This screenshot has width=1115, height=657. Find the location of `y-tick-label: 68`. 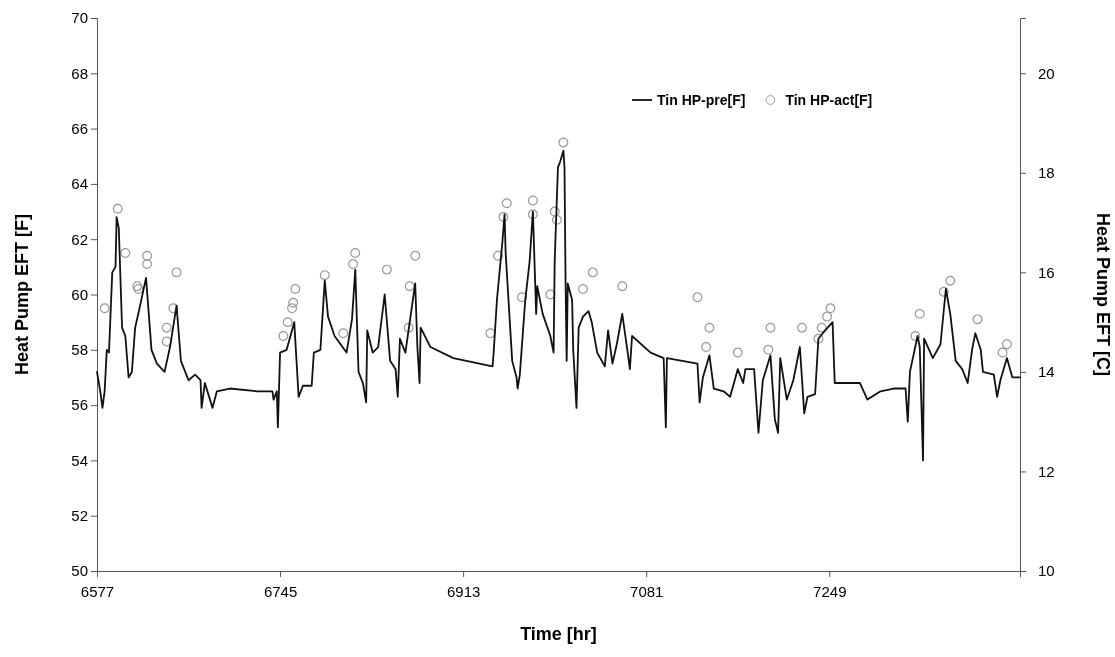

y-tick-label: 68 is located at coordinates (79, 73).